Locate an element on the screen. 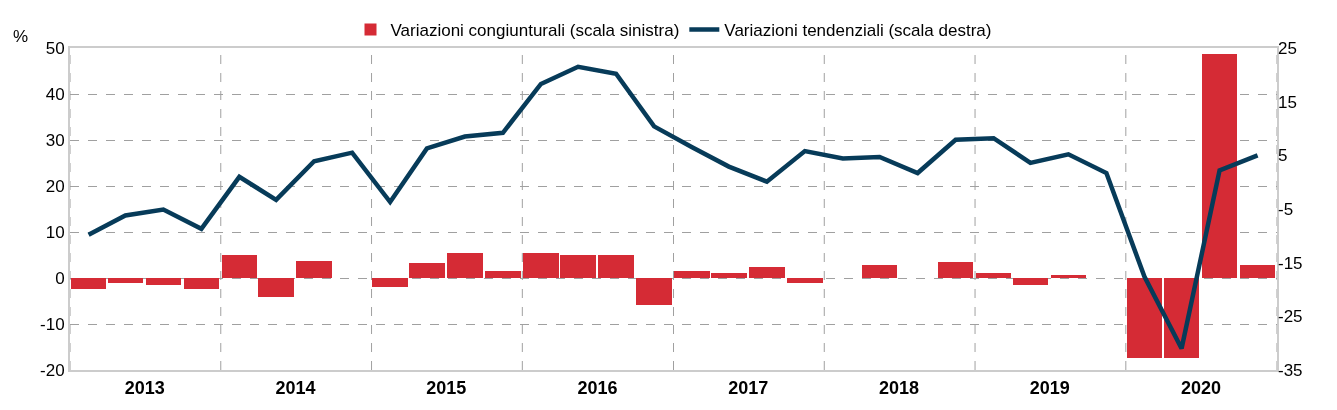  y-tick-label: 40 is located at coordinates (55, 94).